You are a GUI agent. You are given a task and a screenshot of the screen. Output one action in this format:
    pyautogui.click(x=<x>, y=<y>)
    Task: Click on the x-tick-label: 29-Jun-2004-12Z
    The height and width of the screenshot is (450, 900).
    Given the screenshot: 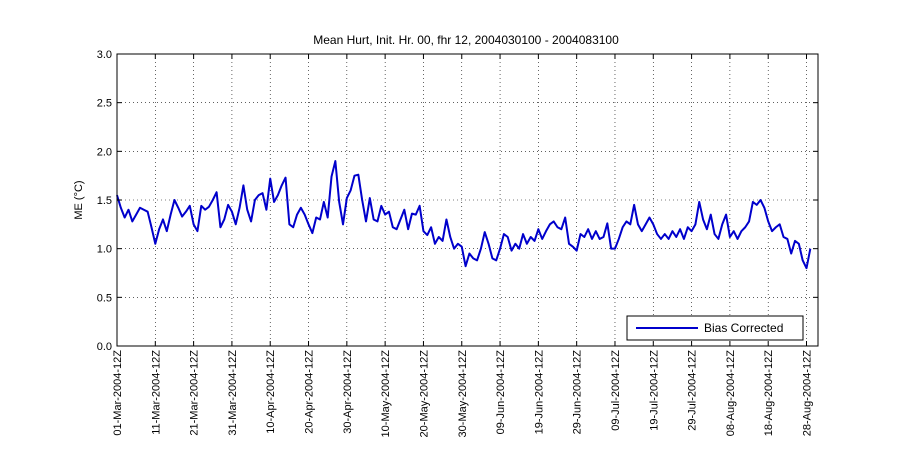 What is the action you would take?
    pyautogui.click(x=578, y=392)
    